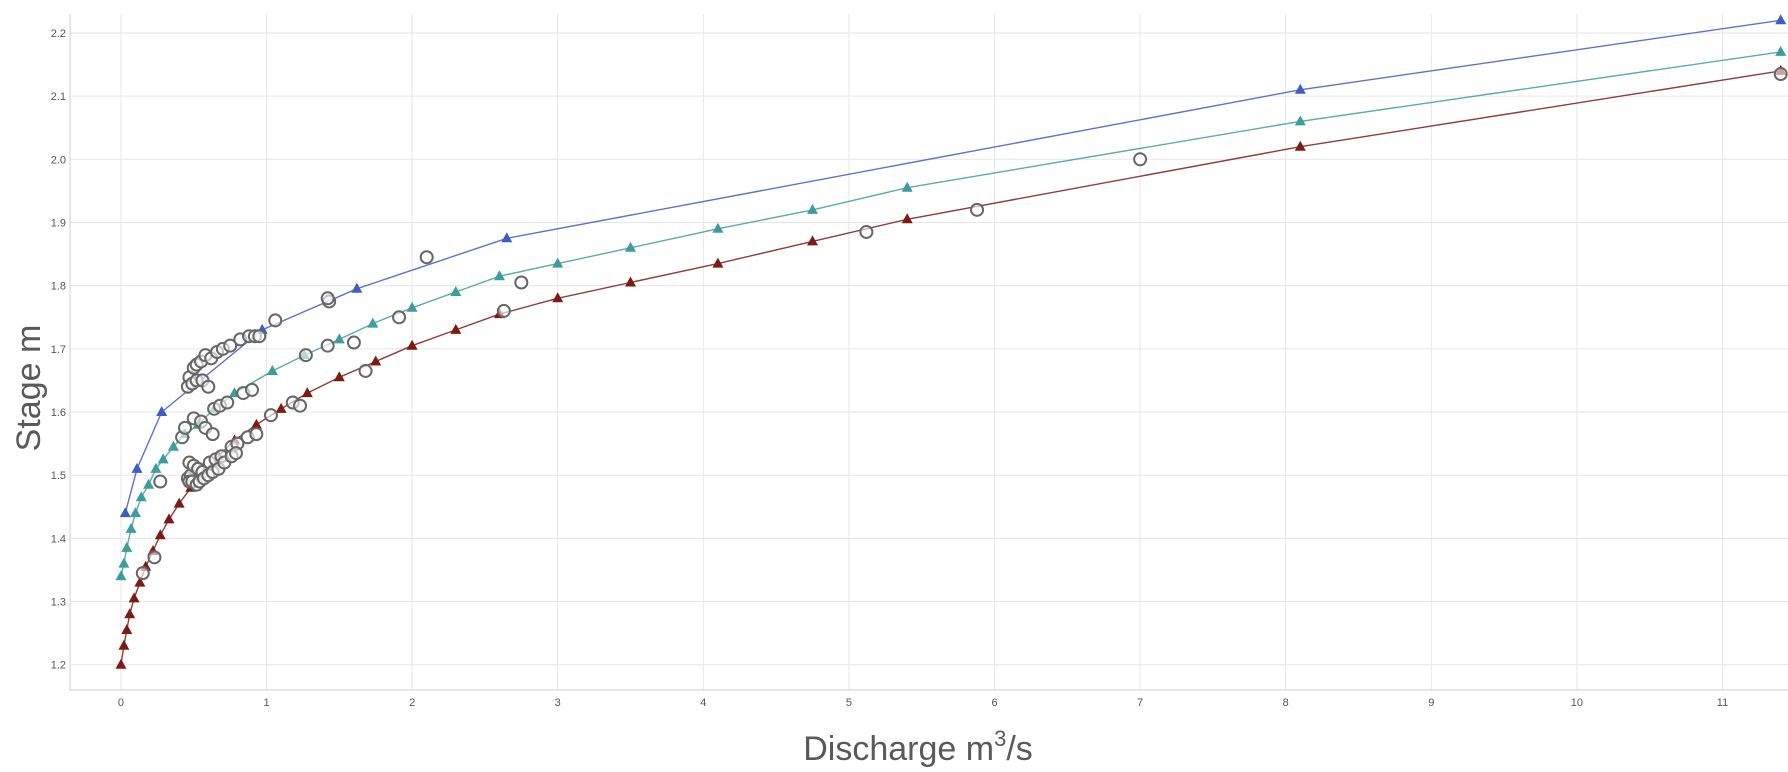  Describe the element at coordinates (266, 703) in the screenshot. I see `x-tick-label: 1` at that location.